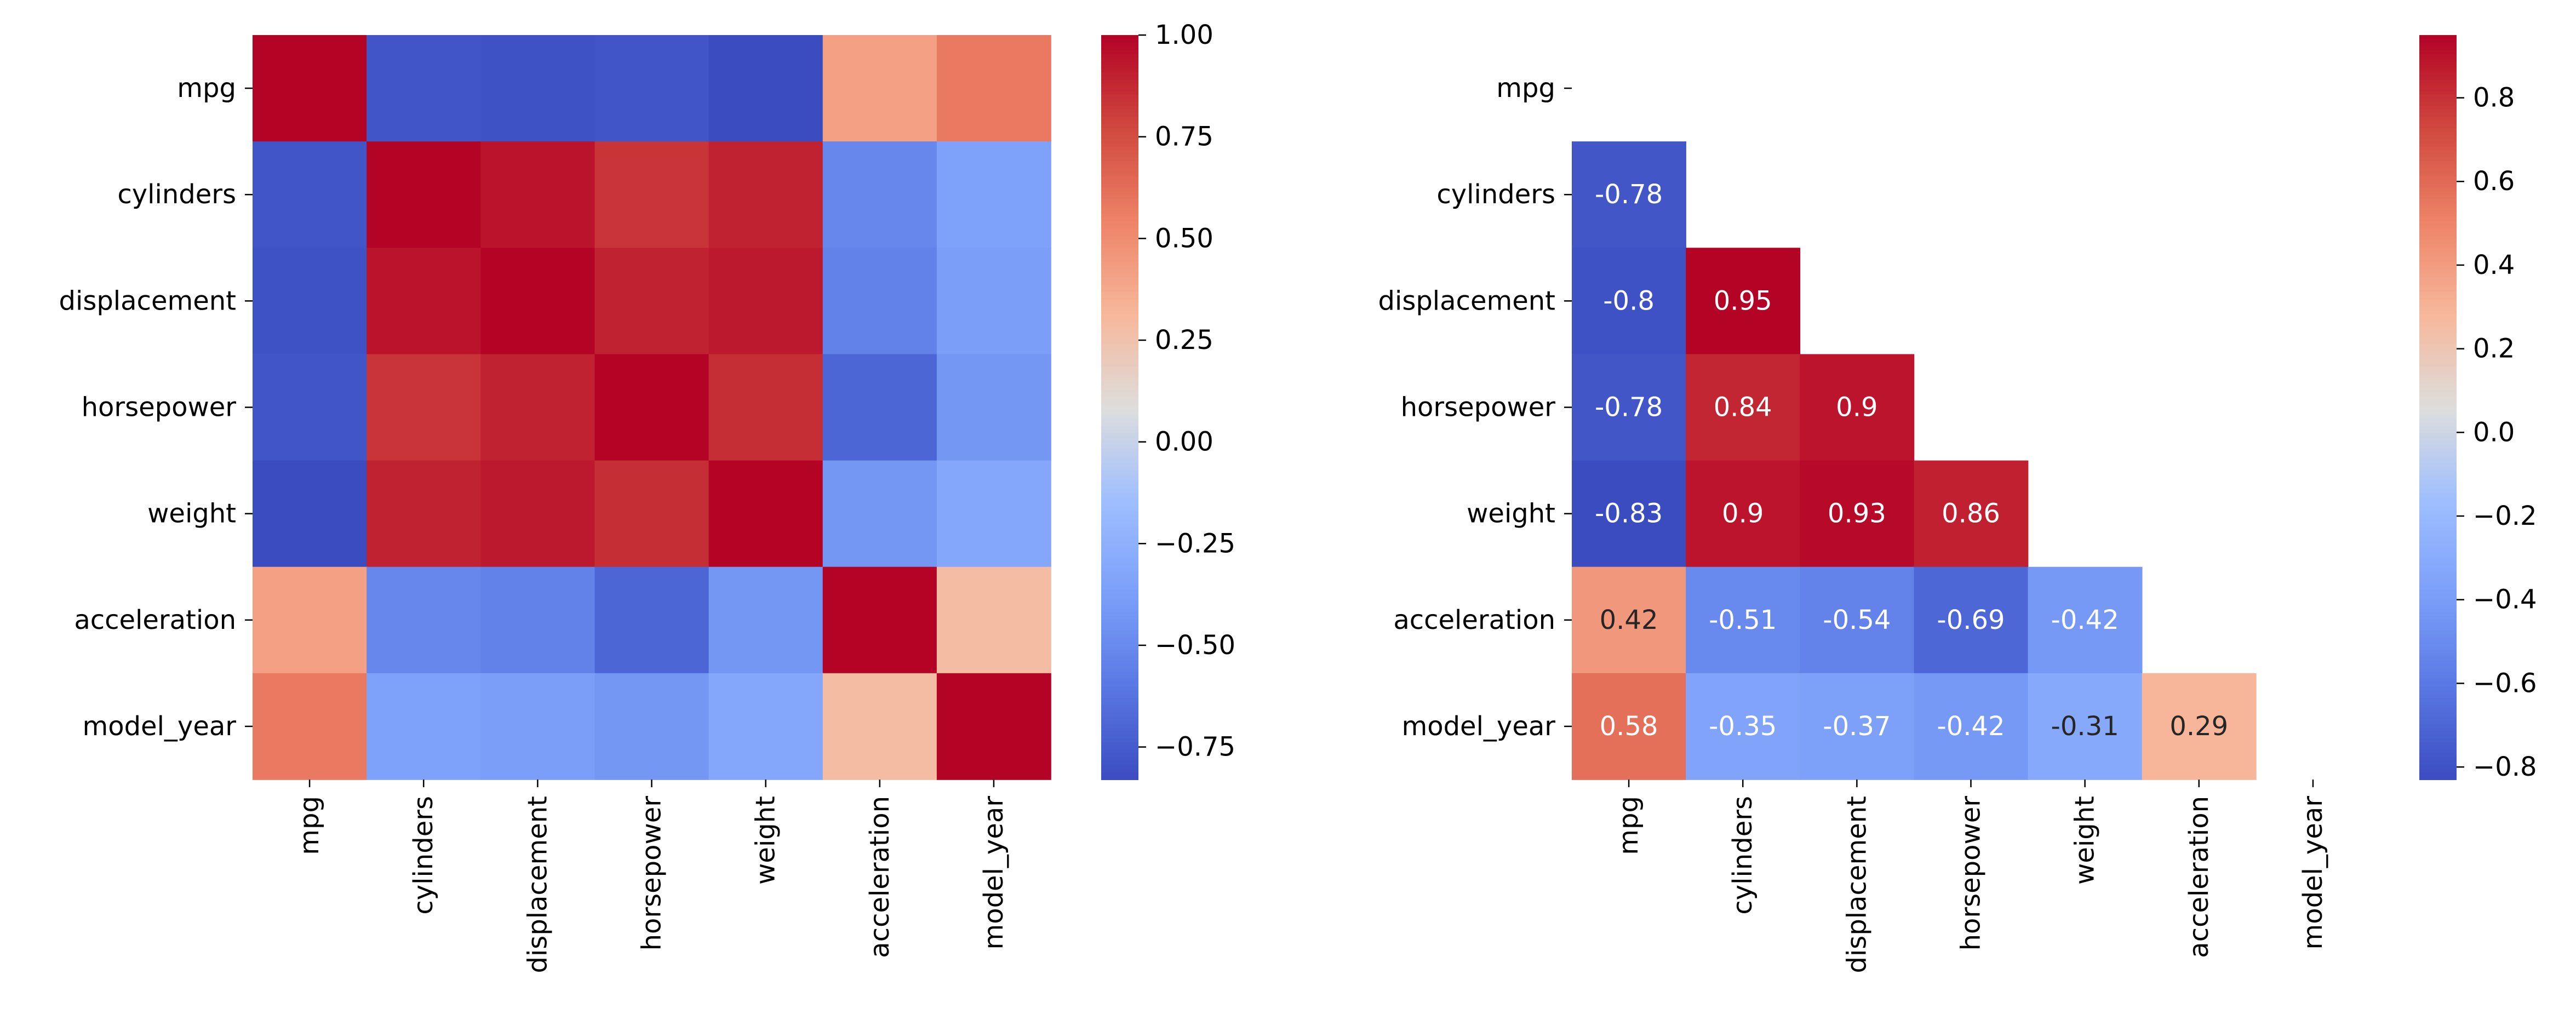 The height and width of the screenshot is (1014, 2576). I want to click on heatmap-cell-displacement-cylinders, so click(1743, 301).